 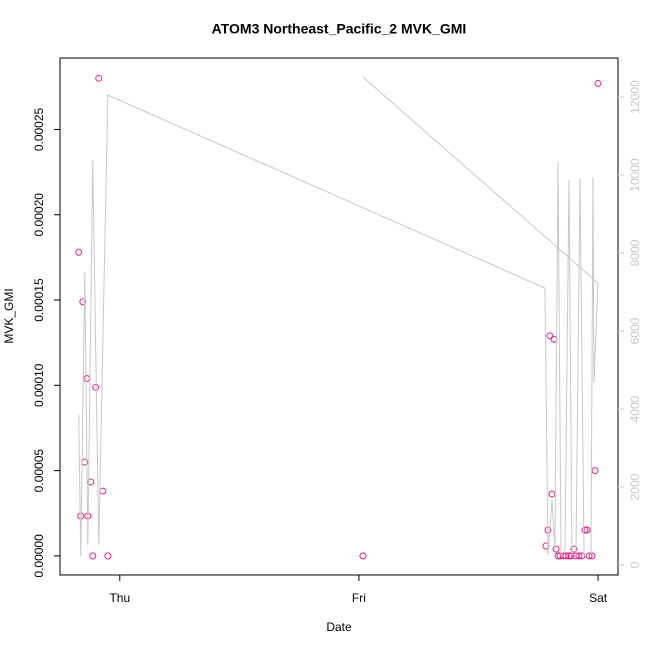 What do you see at coordinates (635, 408) in the screenshot?
I see `y2-tick-label: 4000` at bounding box center [635, 408].